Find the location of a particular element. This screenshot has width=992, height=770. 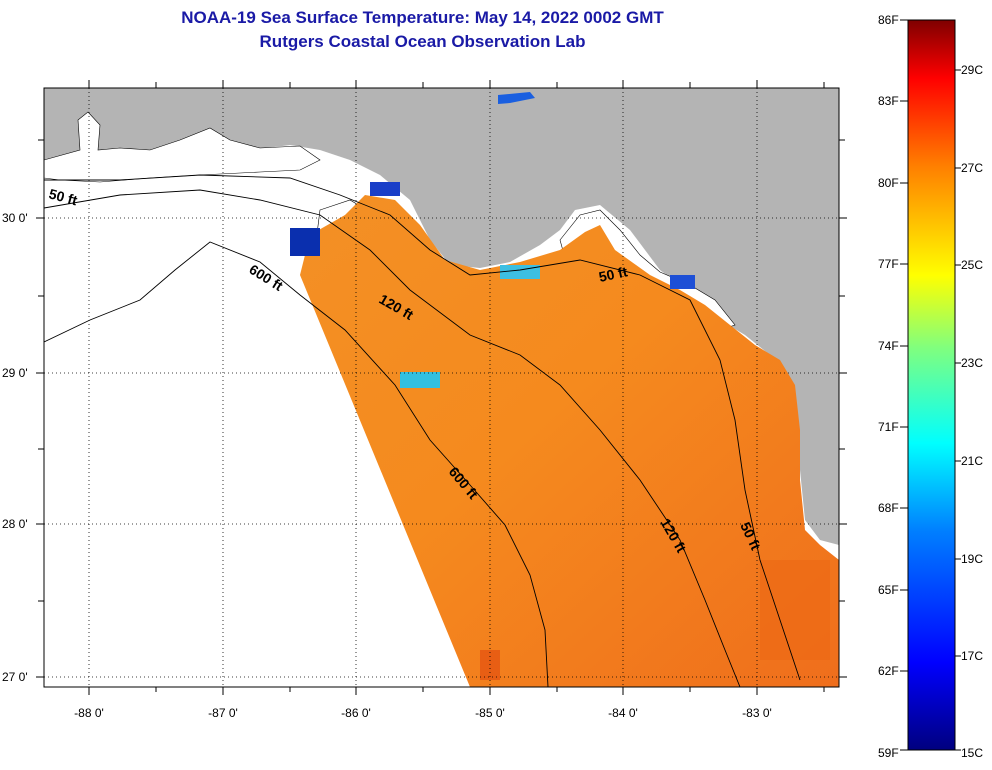

colorbar-label-f: 62F is located at coordinates (888, 671).